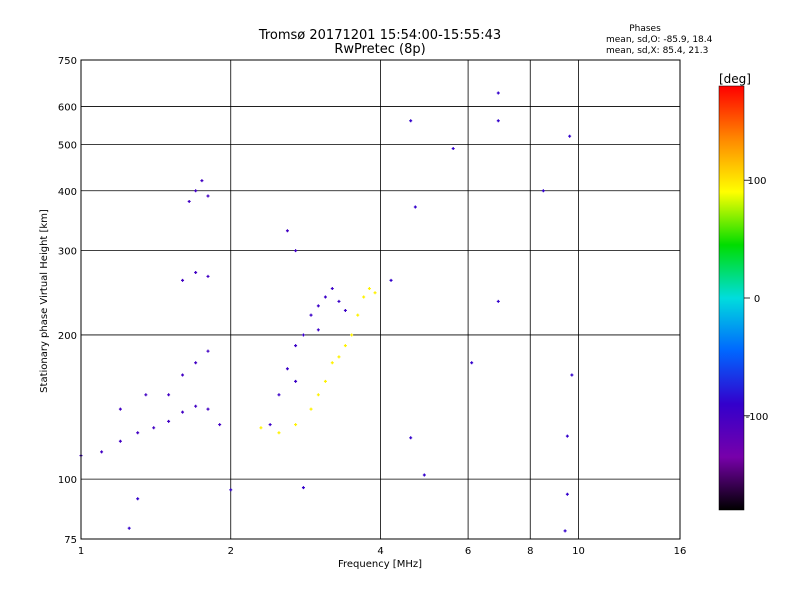 The height and width of the screenshot is (600, 800). I want to click on legend-line-o: mean, sd,O: -85.9, 18.4, so click(659, 40).